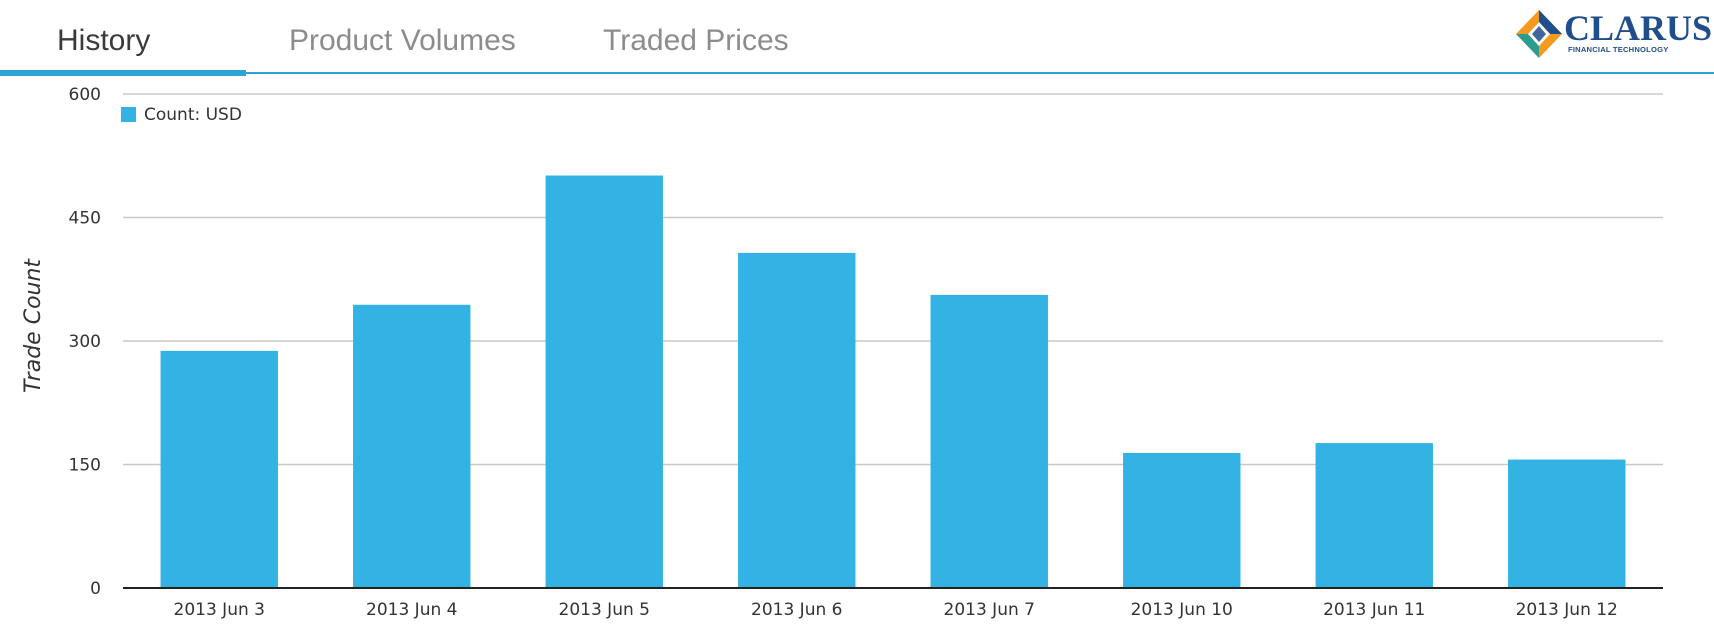 Image resolution: width=1714 pixels, height=642 pixels. I want to click on y-tick-label: 300, so click(85, 342).